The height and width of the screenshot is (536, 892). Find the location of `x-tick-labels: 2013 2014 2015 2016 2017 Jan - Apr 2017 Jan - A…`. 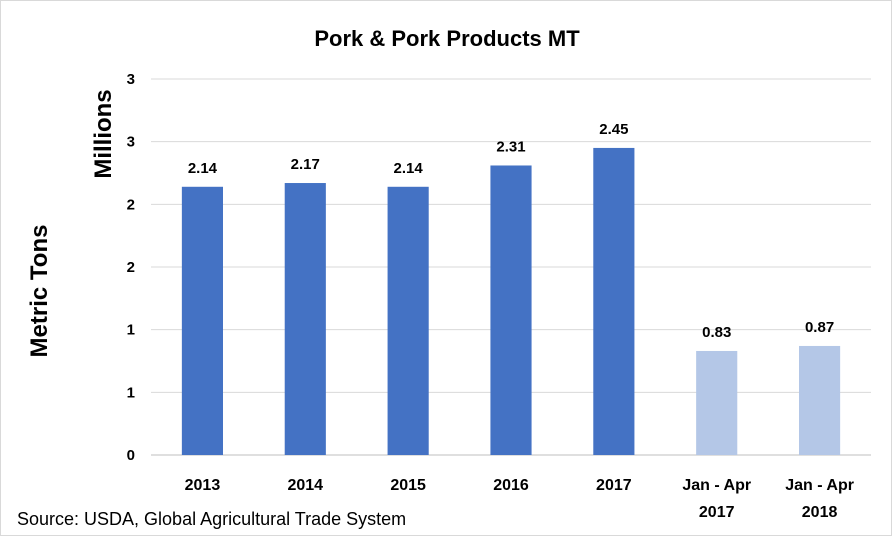

x-tick-labels: 2013 2014 2015 2016 2017 Jan - Apr 2017 Jan - A… is located at coordinates (519, 499).